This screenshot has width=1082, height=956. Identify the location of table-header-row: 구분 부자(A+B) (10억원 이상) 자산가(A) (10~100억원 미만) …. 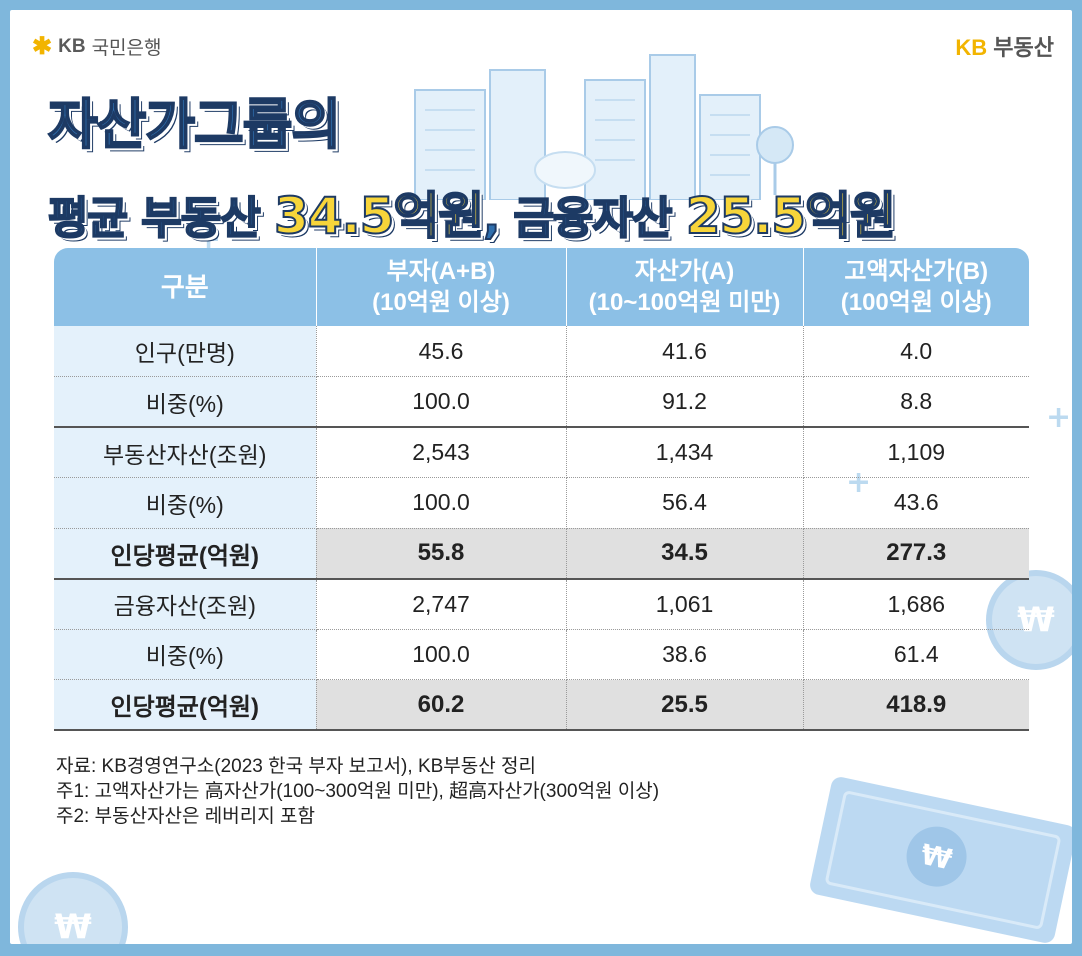
(541, 287).